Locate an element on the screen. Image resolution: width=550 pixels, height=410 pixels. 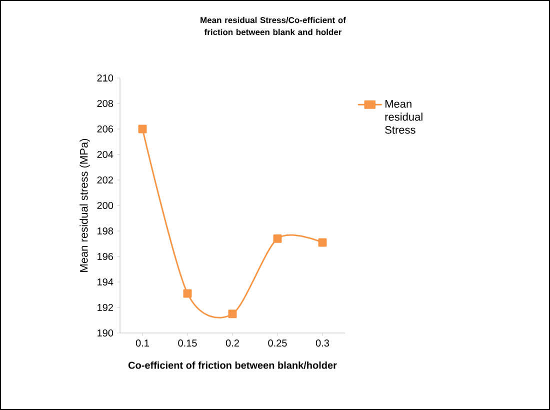
x-tick-label: 0.3 is located at coordinates (323, 343).